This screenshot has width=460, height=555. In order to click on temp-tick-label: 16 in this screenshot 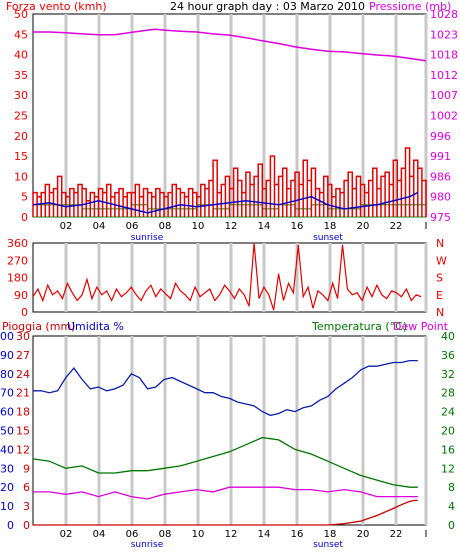, I will do `click(448, 449)`.